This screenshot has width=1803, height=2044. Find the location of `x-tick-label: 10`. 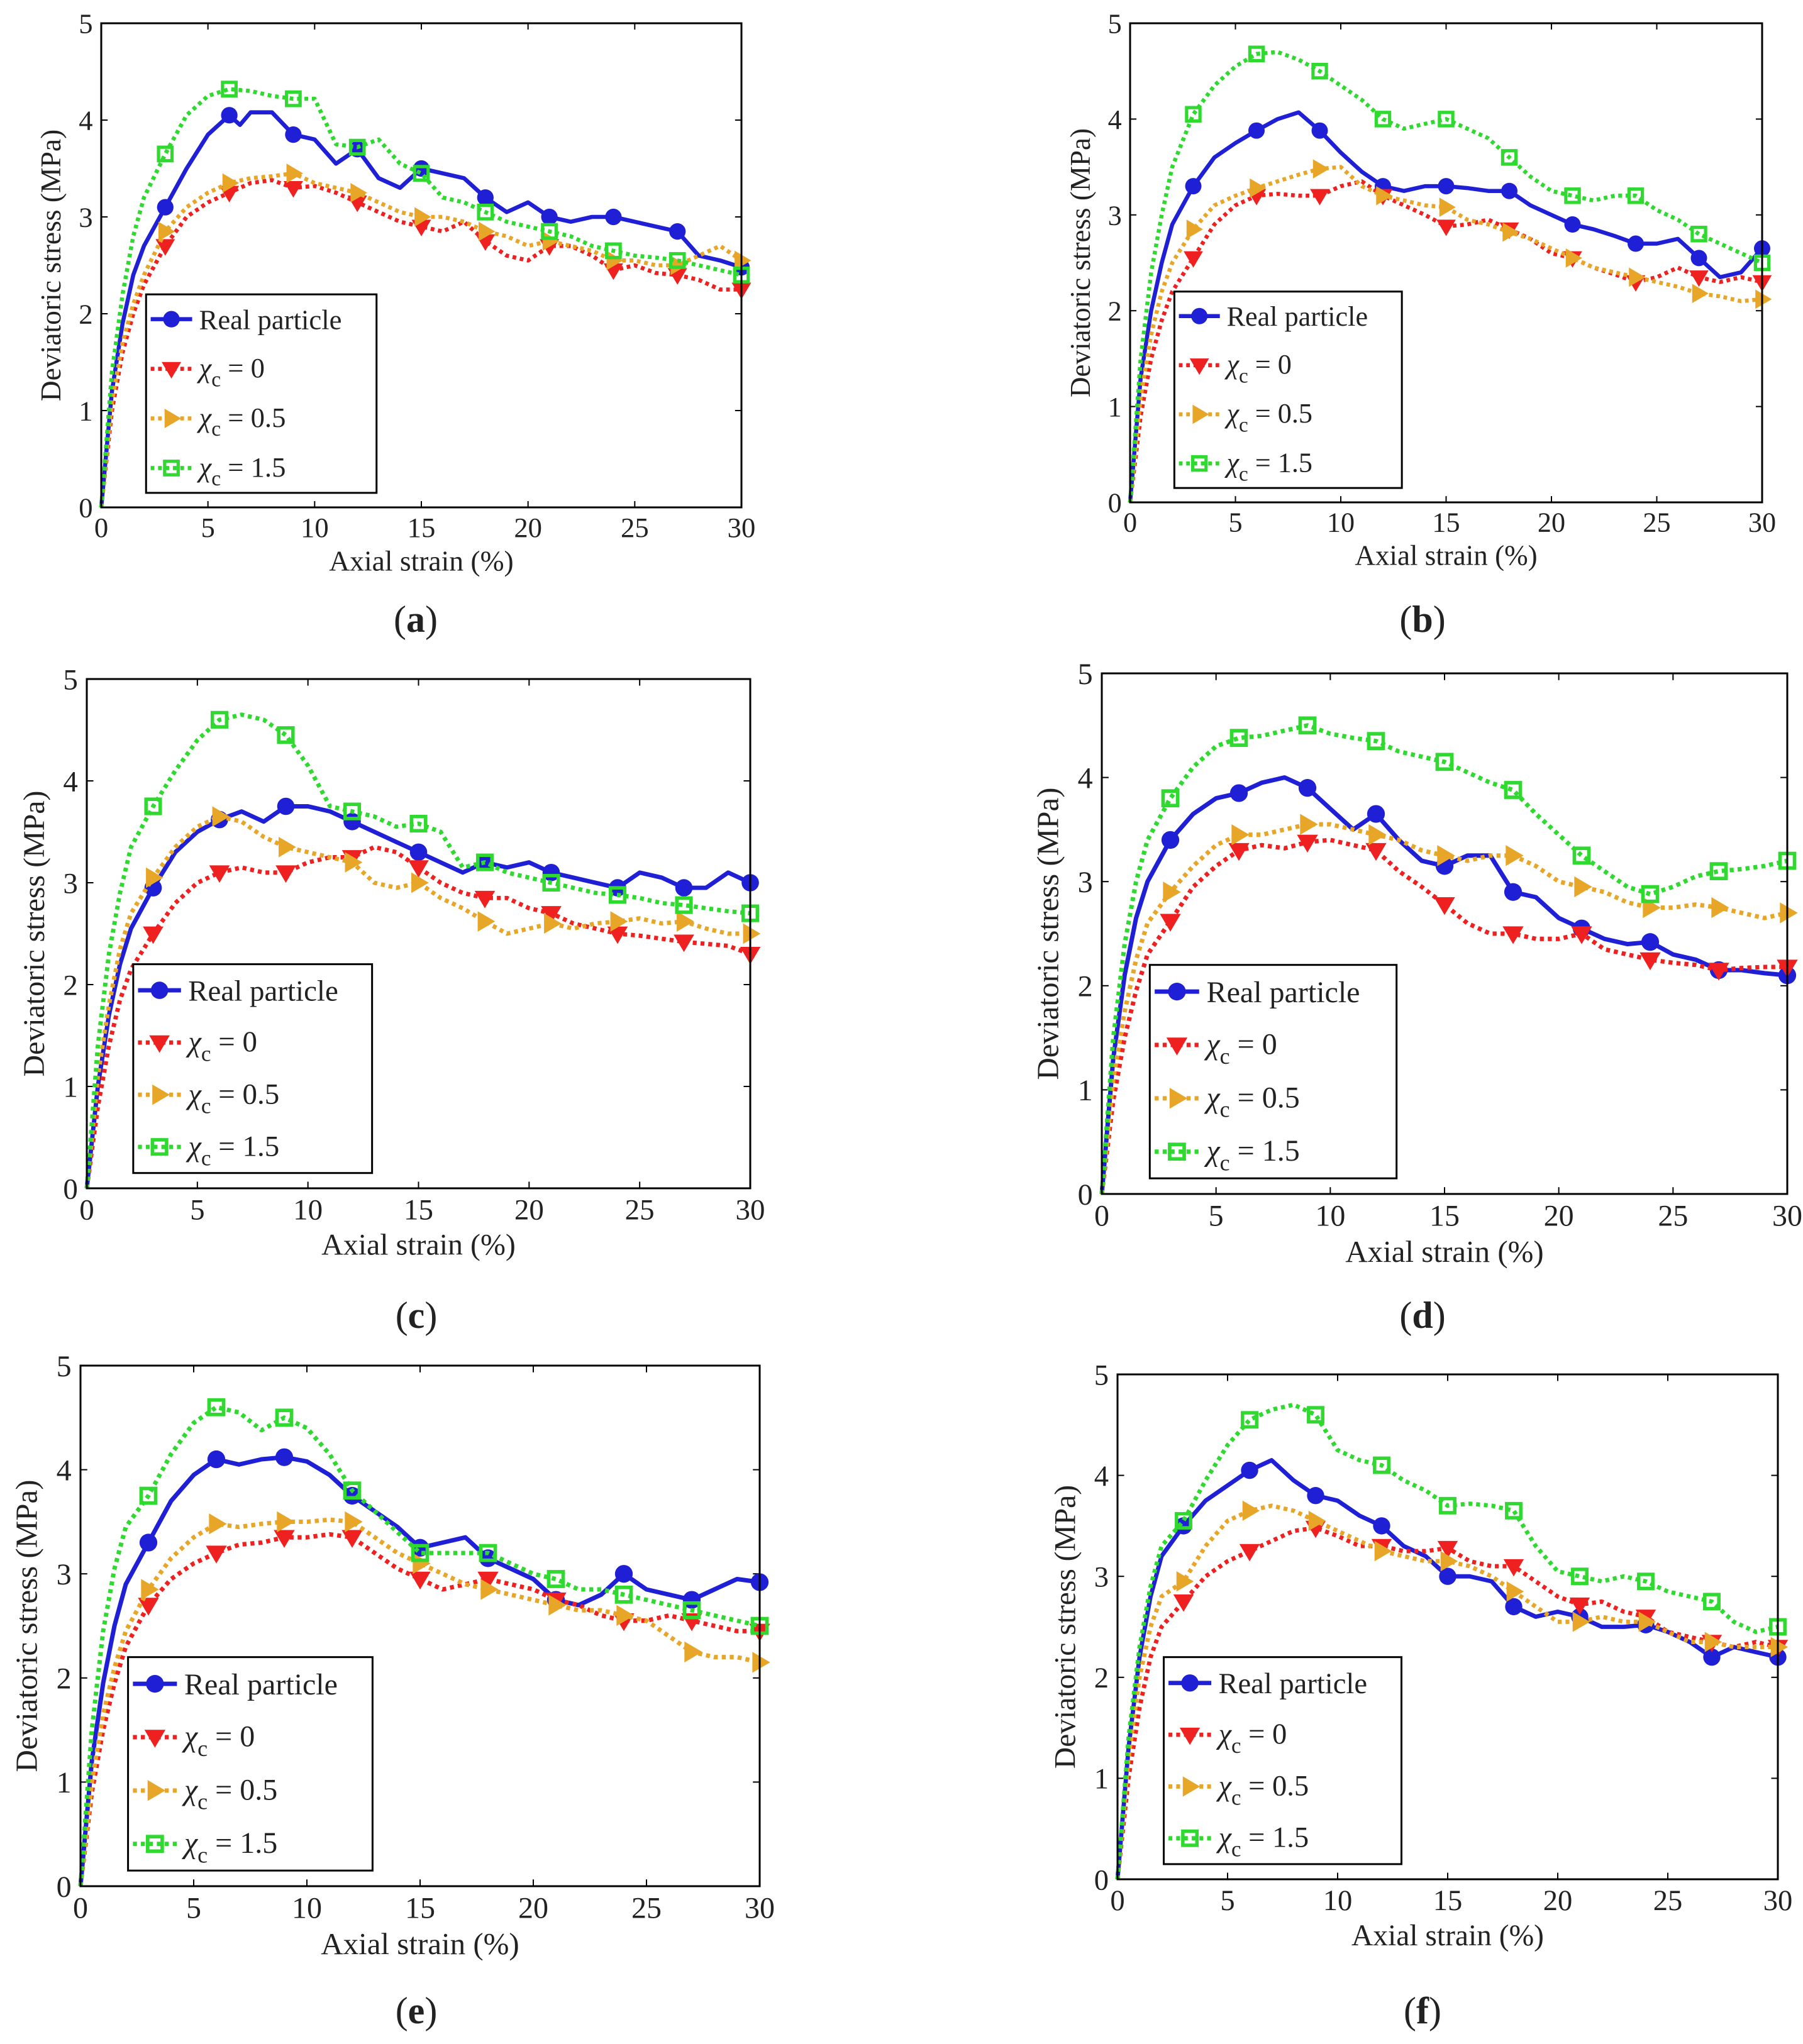

x-tick-label: 10 is located at coordinates (307, 1908).